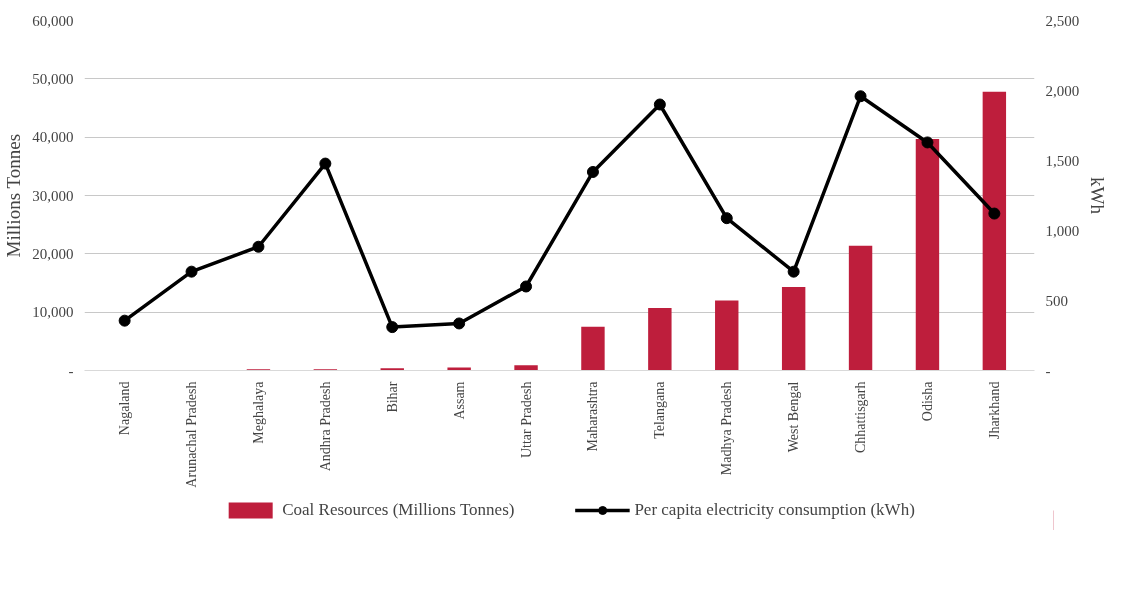  Describe the element at coordinates (994, 410) in the screenshot. I see `x-tick-label: Jharkhand` at that location.